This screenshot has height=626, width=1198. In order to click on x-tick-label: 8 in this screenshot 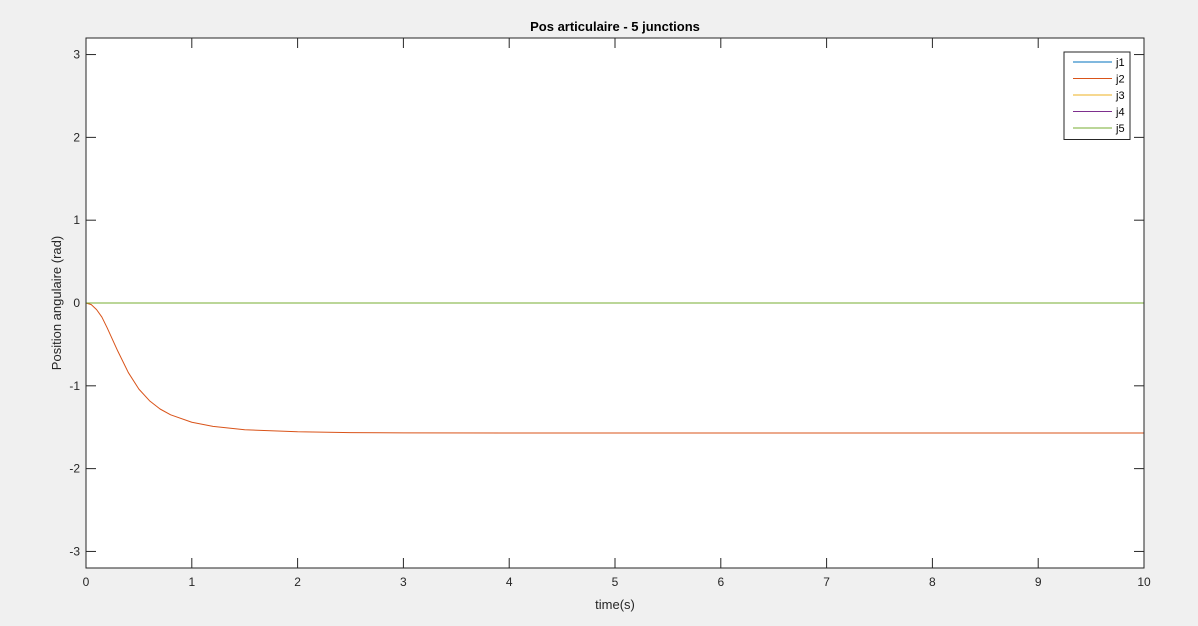, I will do `click(932, 582)`.